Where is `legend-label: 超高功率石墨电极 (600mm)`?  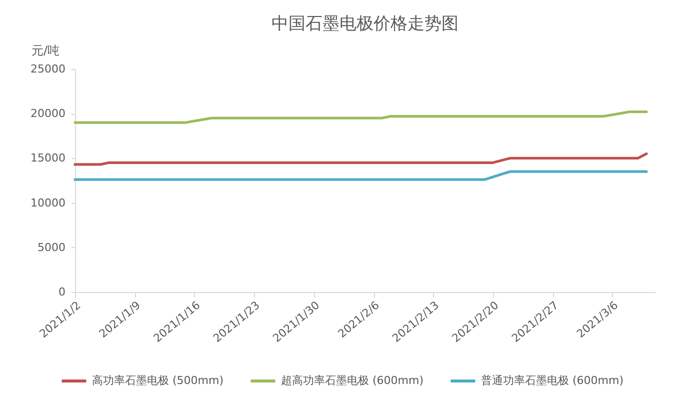
legend-label: 超高功率石墨电极 (600mm) is located at coordinates (352, 380).